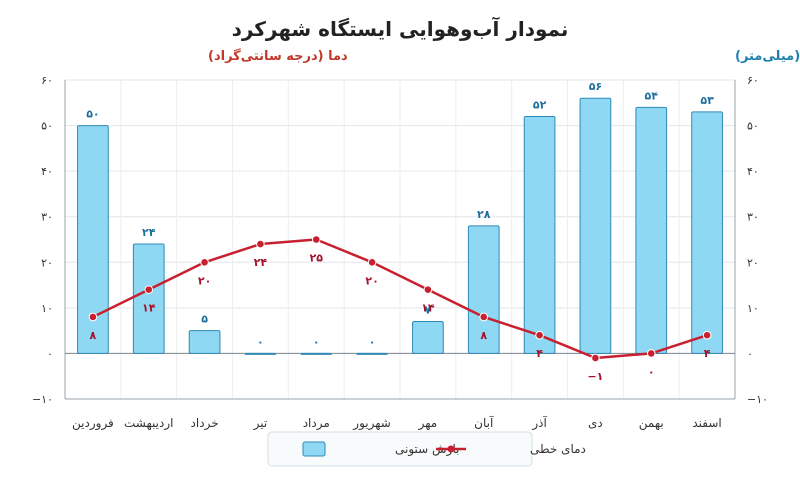 The height and width of the screenshot is (480, 800). What do you see at coordinates (753, 126) in the screenshot?
I see `y-tick-label-right: ۵۰` at bounding box center [753, 126].